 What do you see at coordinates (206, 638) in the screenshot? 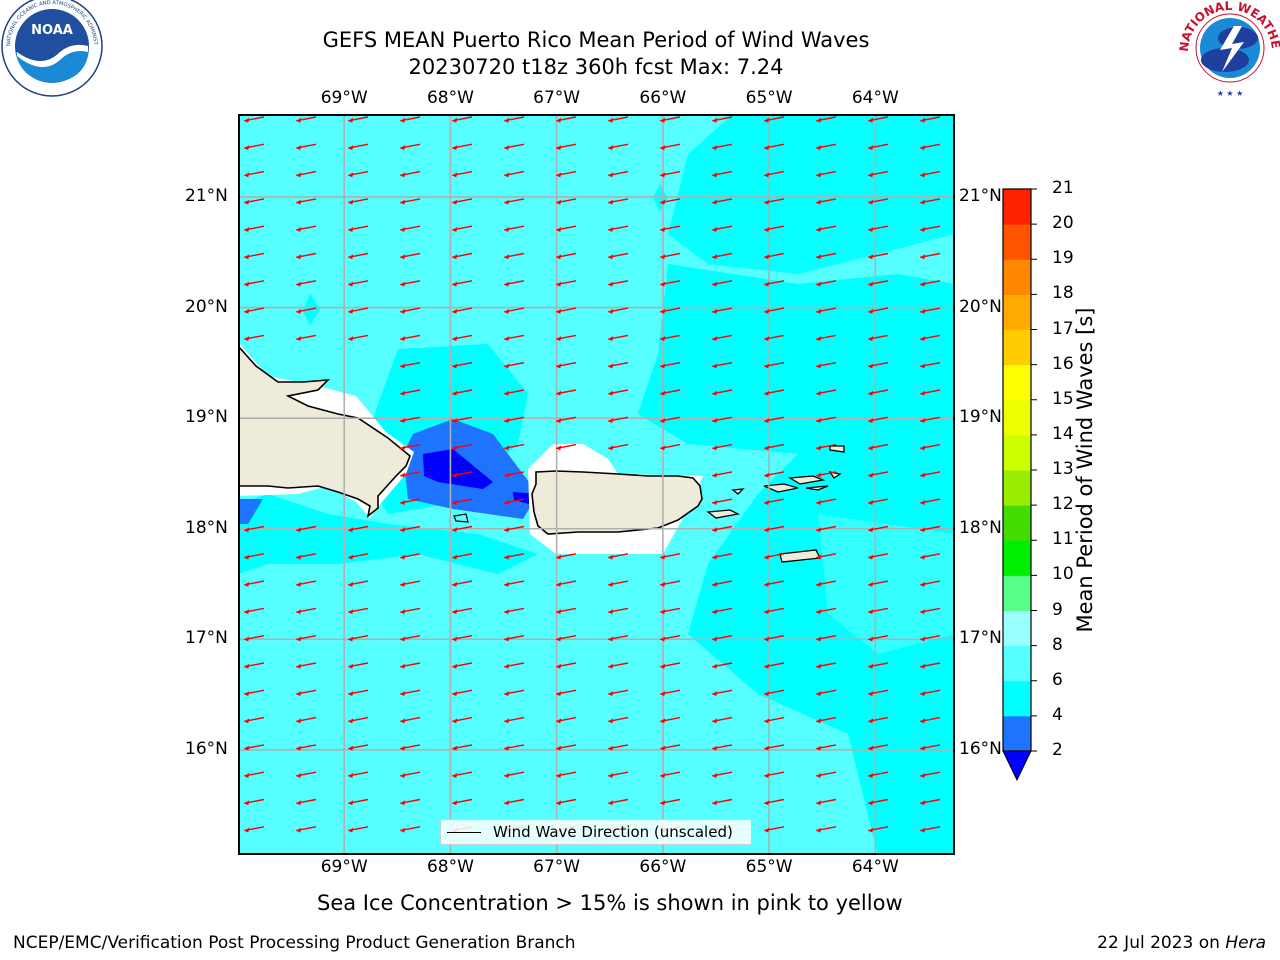
I see `lat-label-left: 17°N` at bounding box center [206, 638].